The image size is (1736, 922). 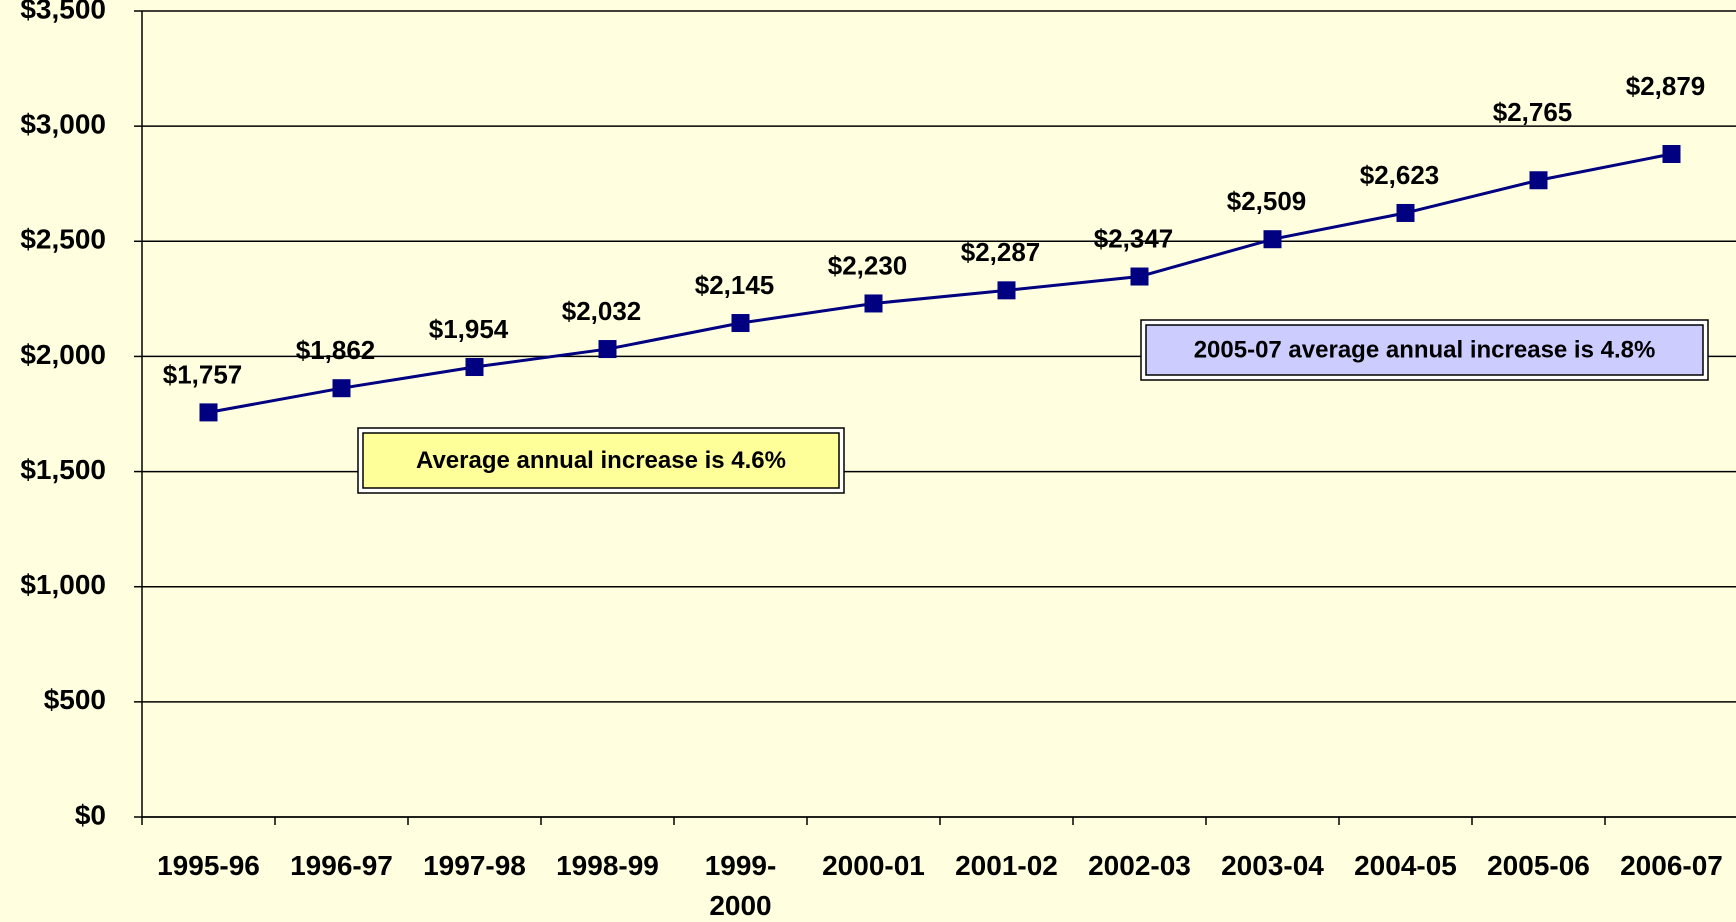 I want to click on x-tick-label: 2003-04, so click(x=1272, y=865).